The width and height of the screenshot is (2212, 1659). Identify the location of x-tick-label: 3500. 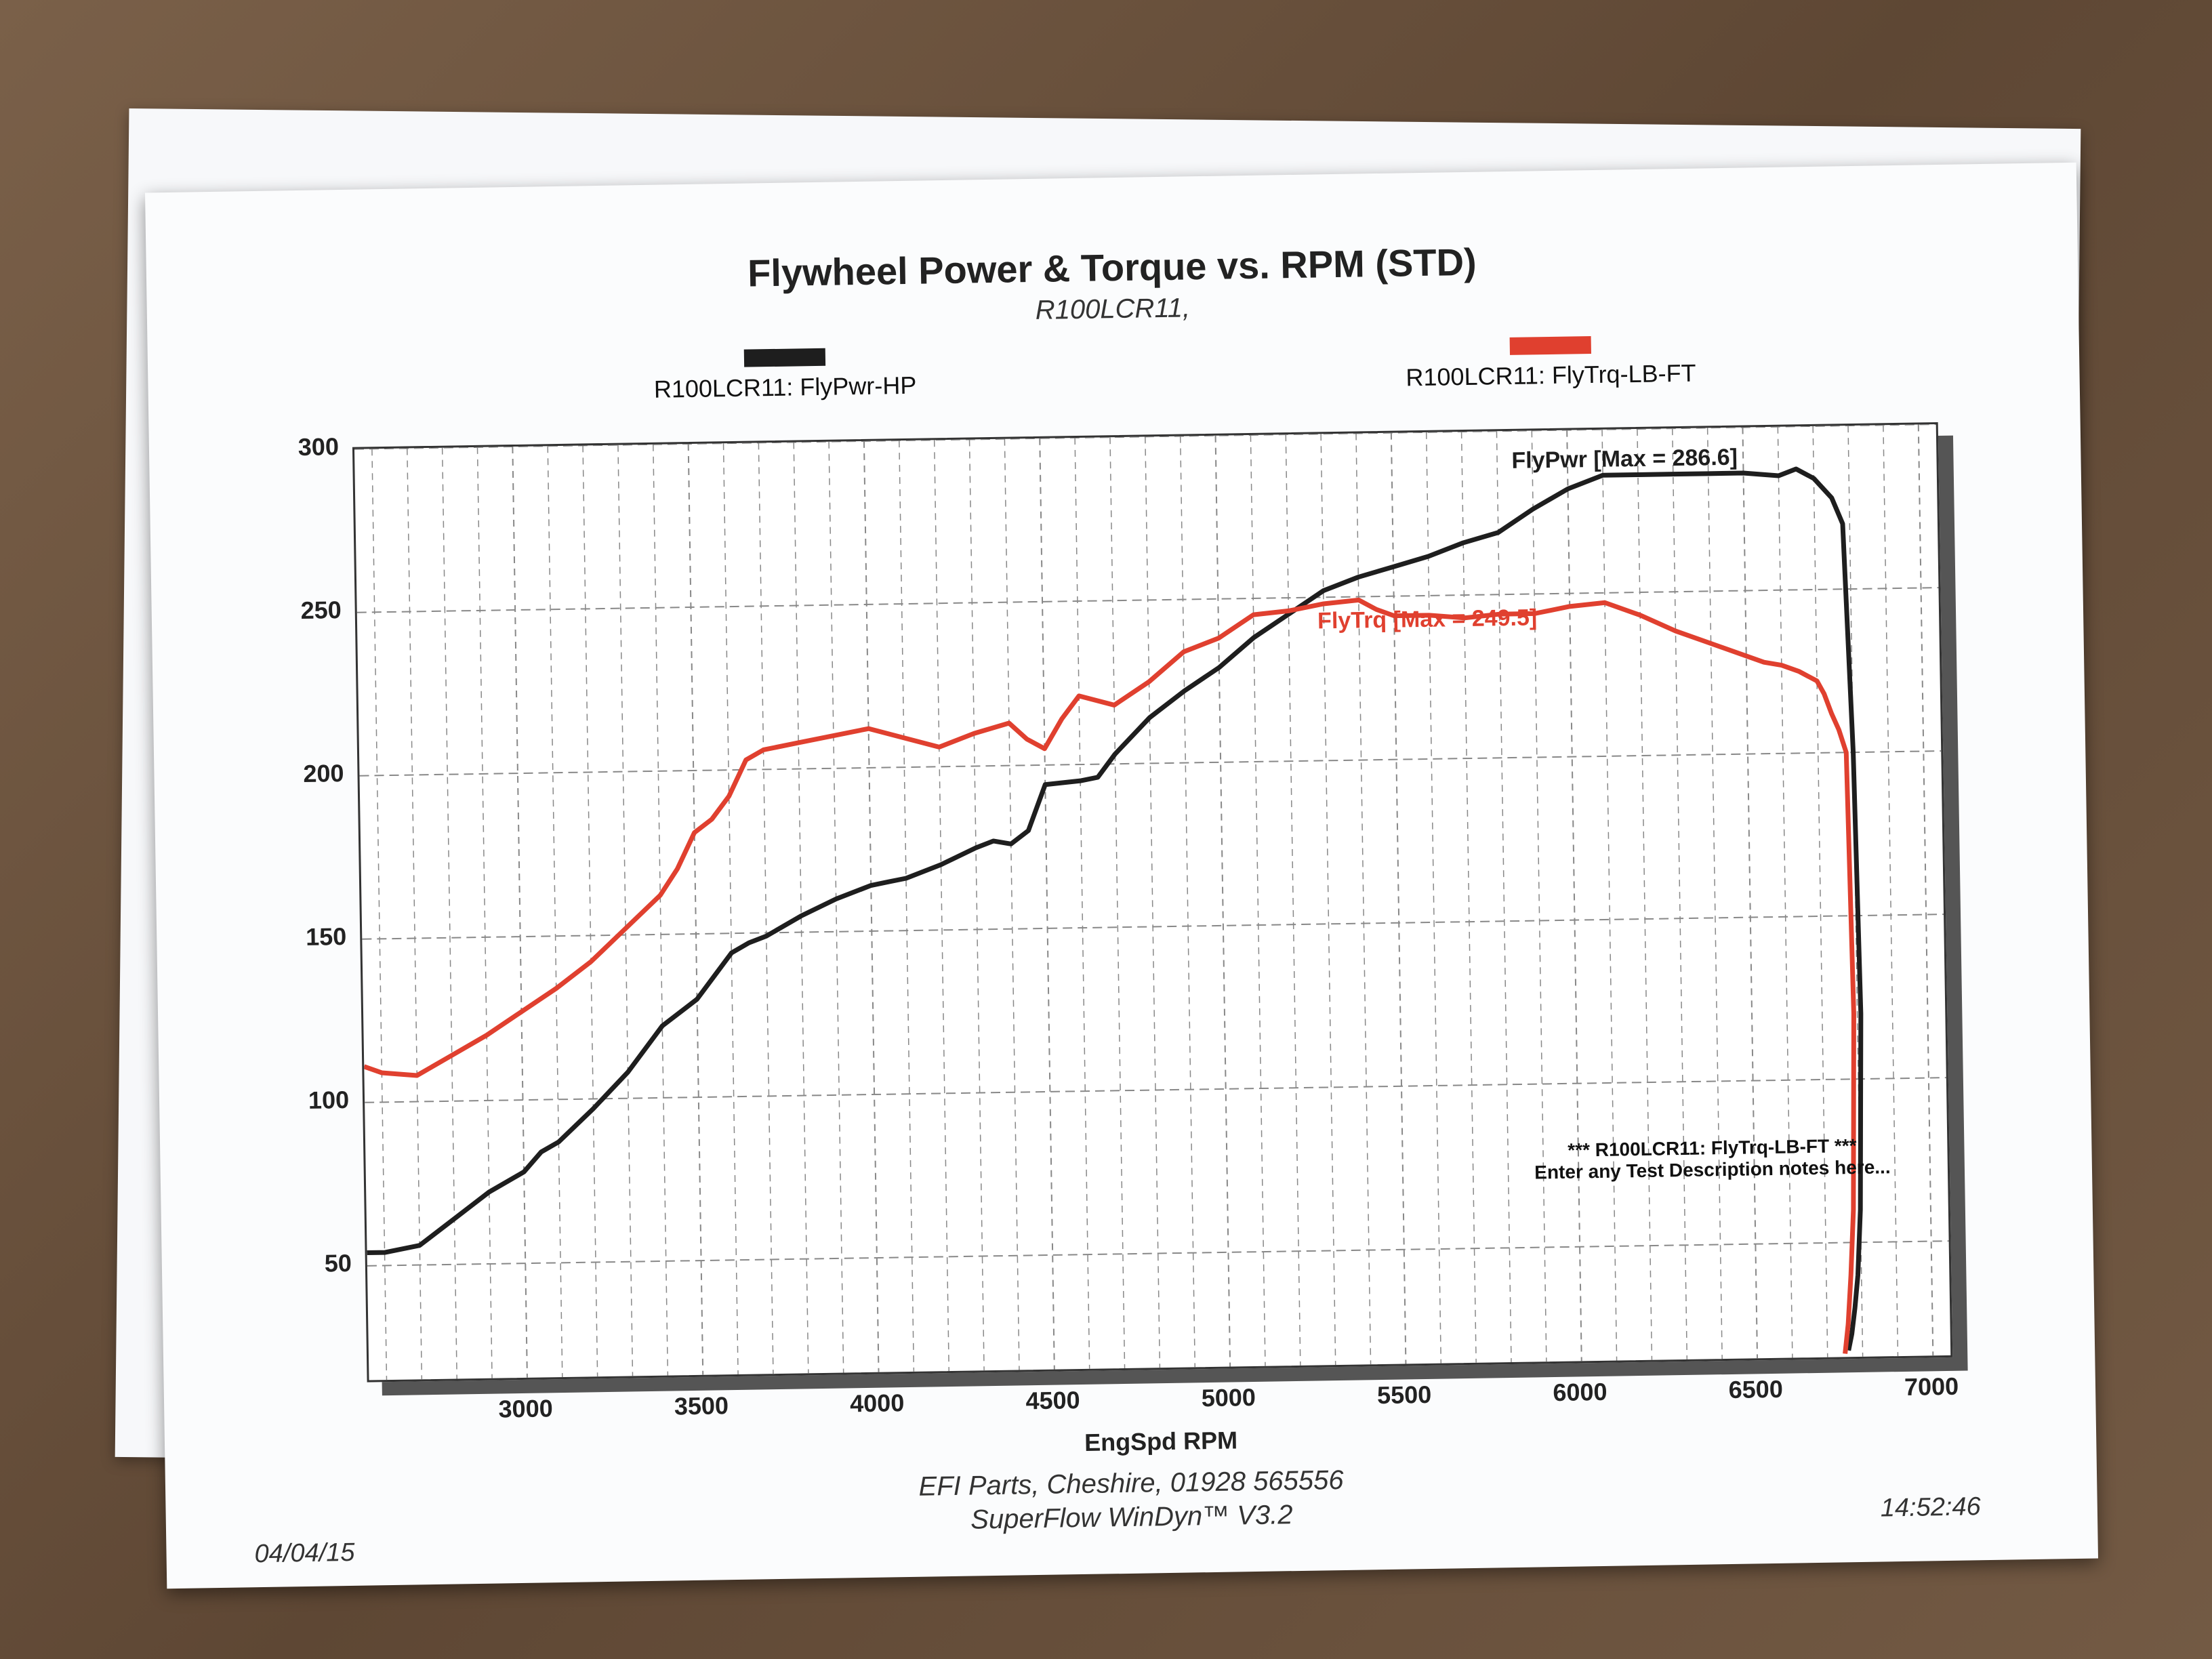
(701, 1406).